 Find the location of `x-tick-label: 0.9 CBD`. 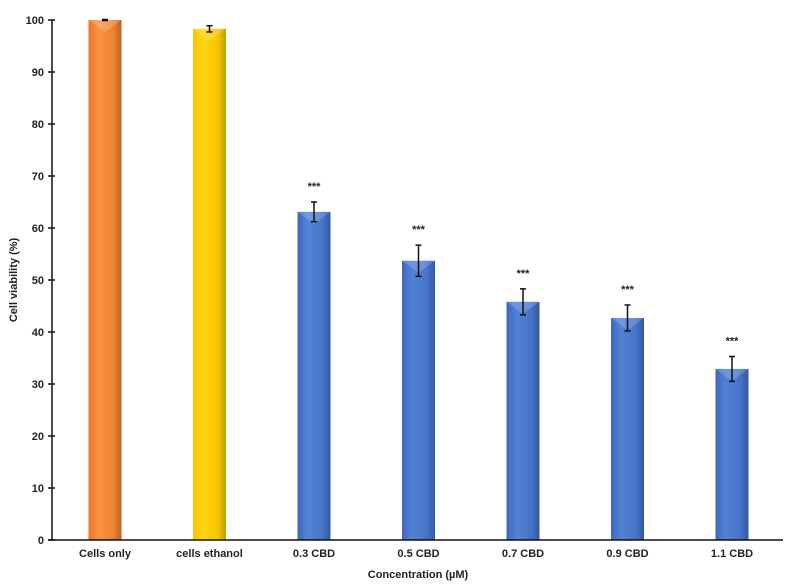

x-tick-label: 0.9 CBD is located at coordinates (627, 554).